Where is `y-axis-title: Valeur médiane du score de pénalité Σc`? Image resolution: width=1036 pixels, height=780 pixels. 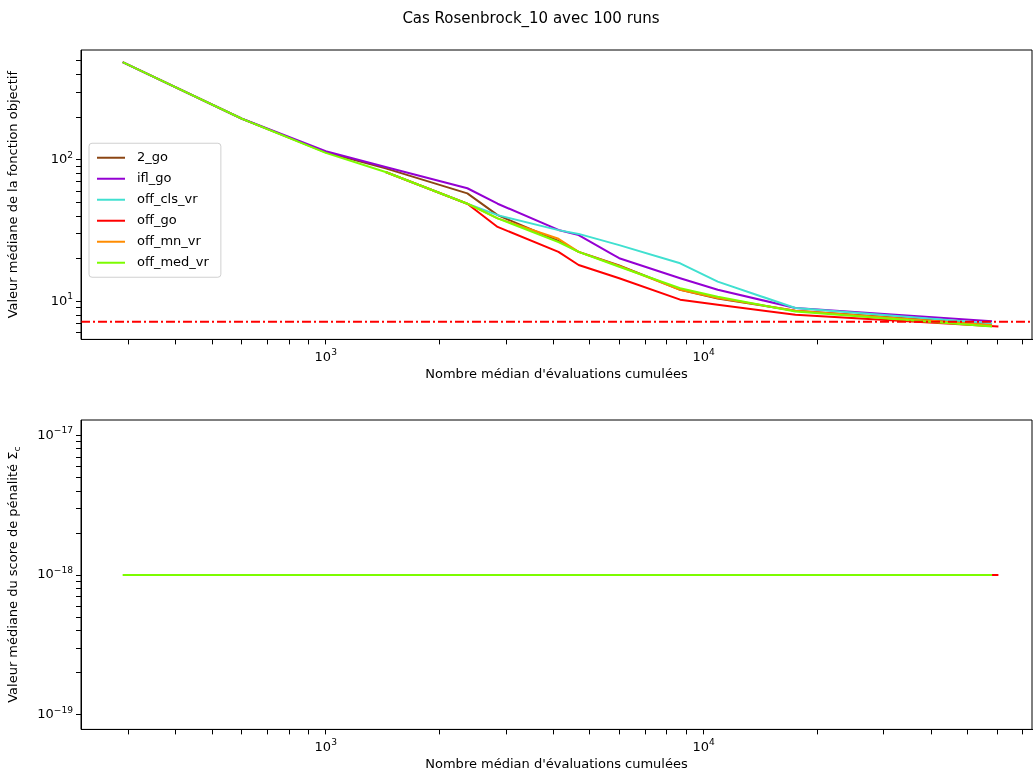 y-axis-title: Valeur médiane du score de pénalité Σc is located at coordinates (14, 574).